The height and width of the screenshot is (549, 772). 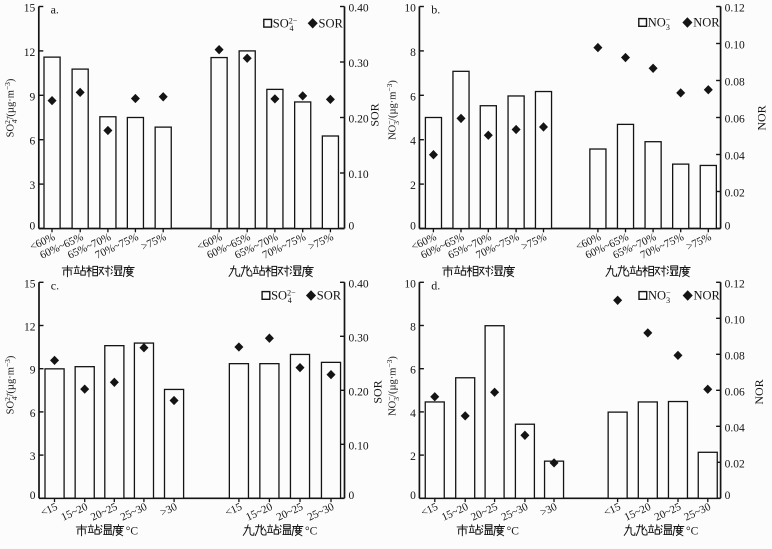 I want to click on svg-text: b., so click(x=435, y=10).